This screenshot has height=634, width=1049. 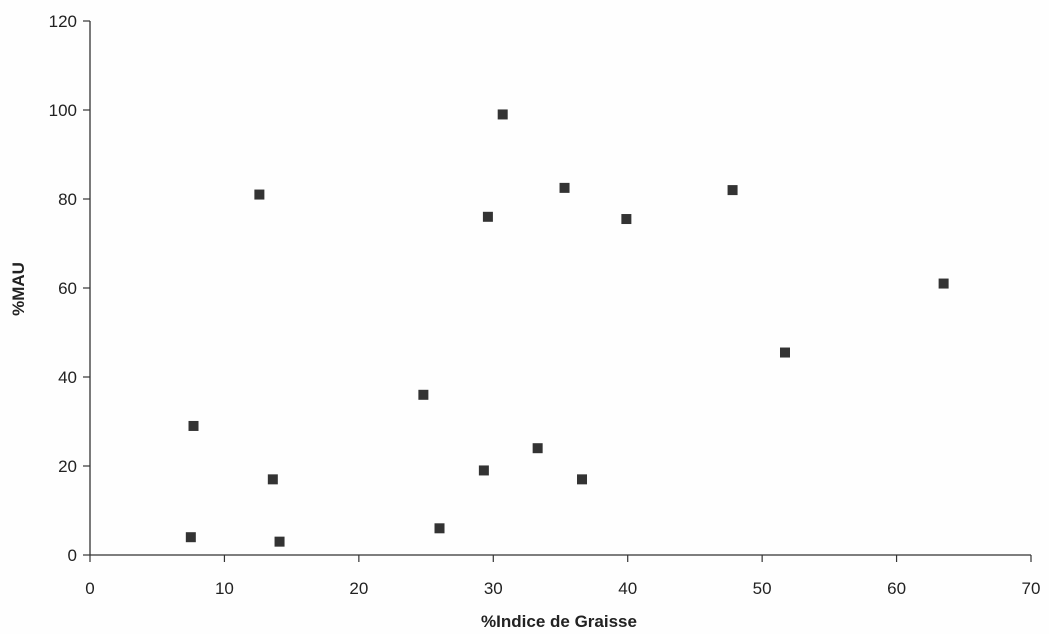 What do you see at coordinates (627, 588) in the screenshot?
I see `x-tick-label: 40` at bounding box center [627, 588].